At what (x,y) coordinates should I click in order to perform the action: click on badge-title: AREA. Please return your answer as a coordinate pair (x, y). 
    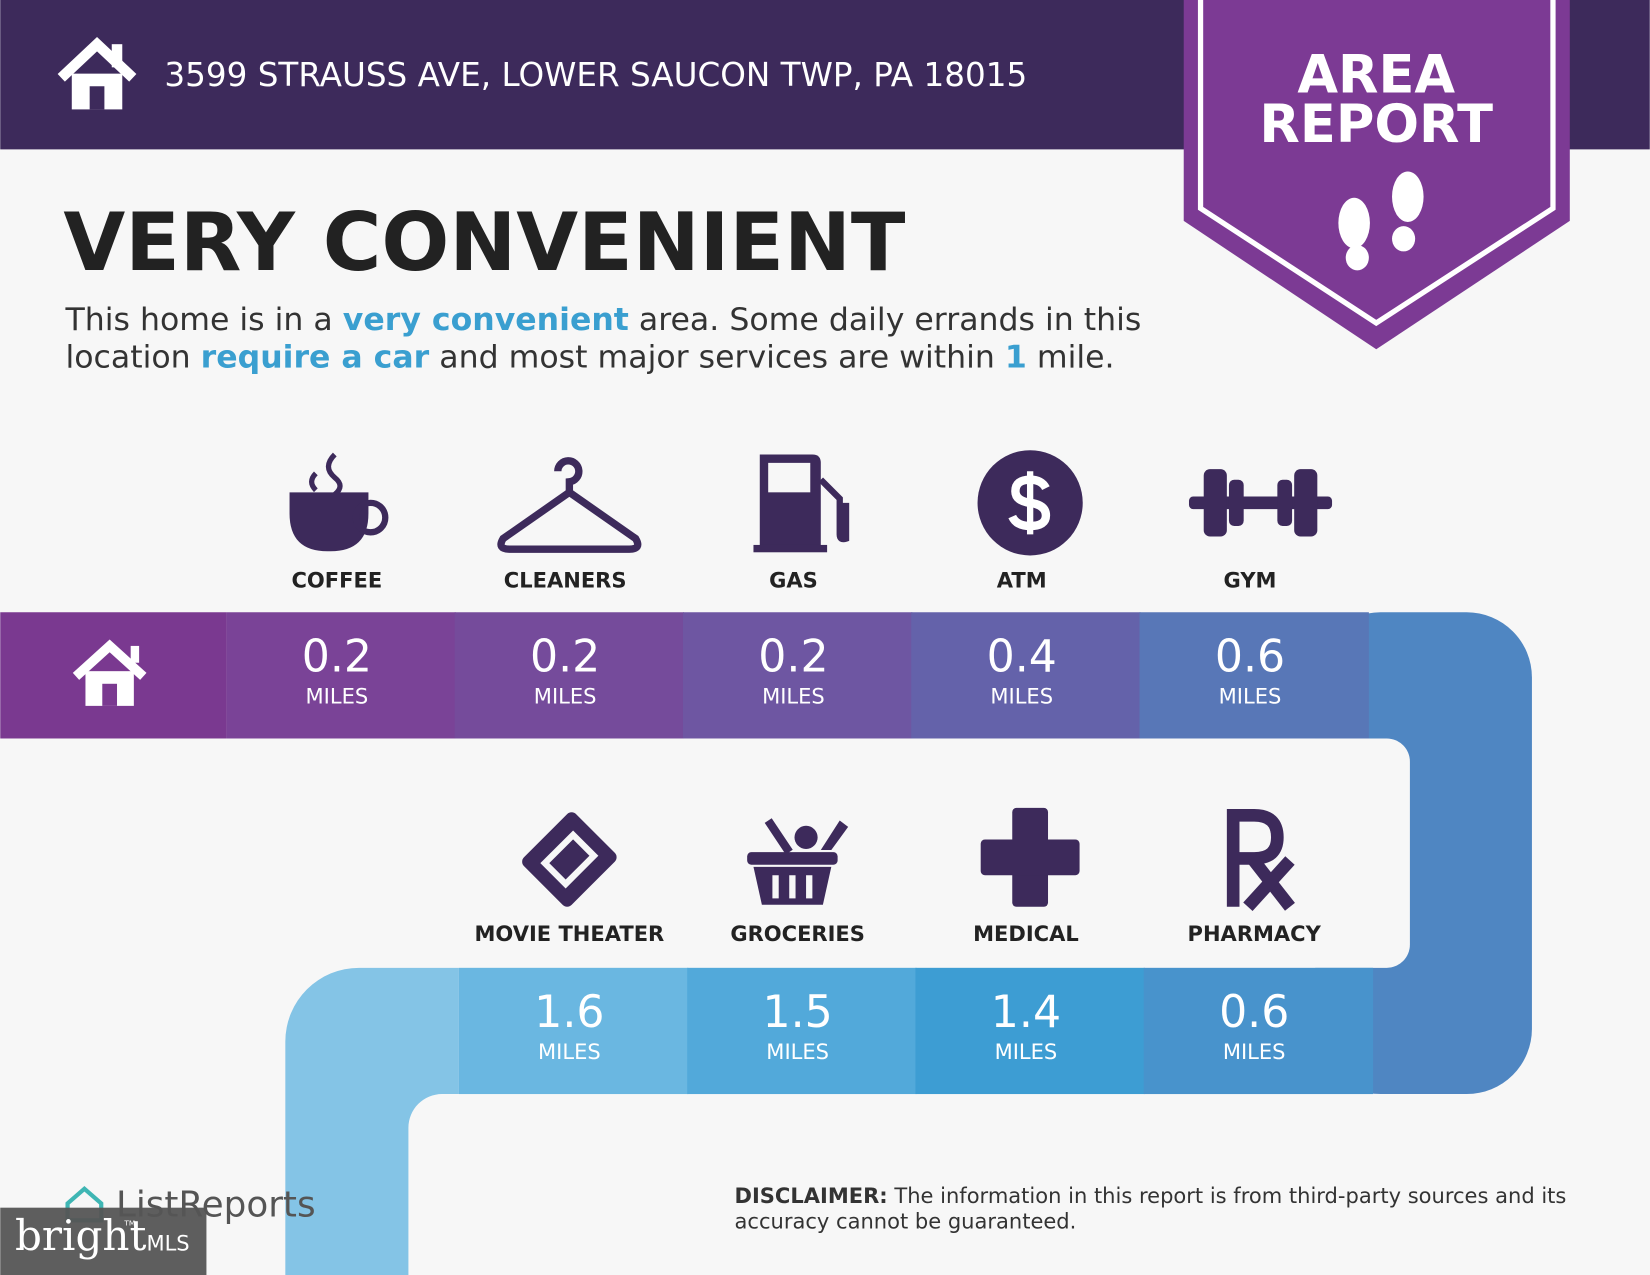
    Looking at the image, I should click on (1376, 74).